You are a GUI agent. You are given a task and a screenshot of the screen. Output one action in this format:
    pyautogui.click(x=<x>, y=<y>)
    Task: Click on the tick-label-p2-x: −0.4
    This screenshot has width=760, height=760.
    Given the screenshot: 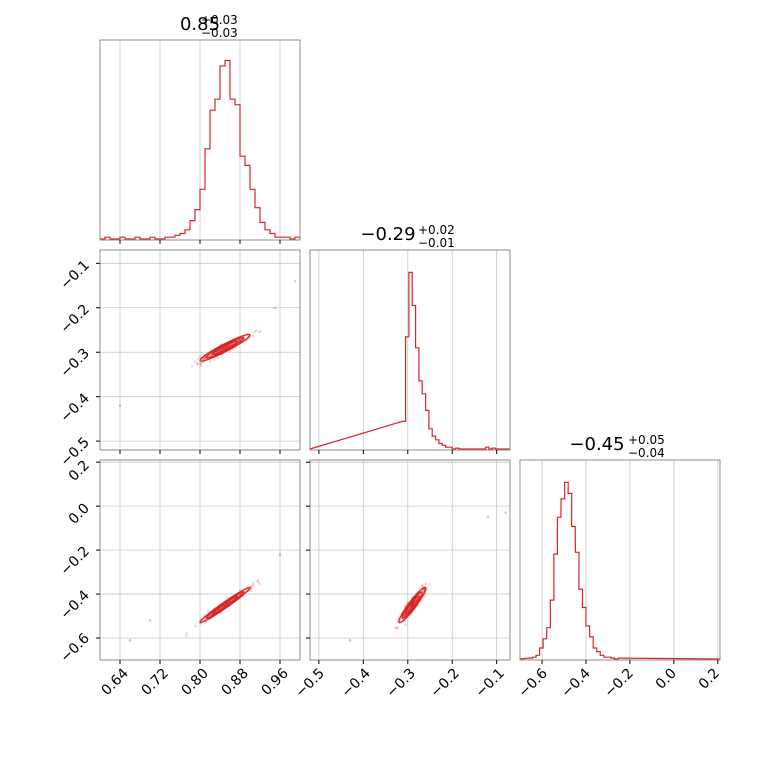 What is the action you would take?
    pyautogui.click(x=575, y=682)
    